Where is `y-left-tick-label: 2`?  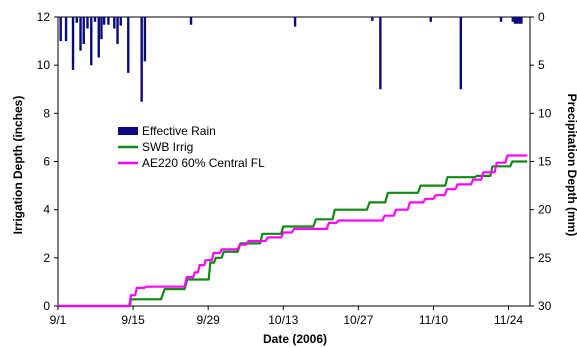
y-left-tick-label: 2 is located at coordinates (46, 258).